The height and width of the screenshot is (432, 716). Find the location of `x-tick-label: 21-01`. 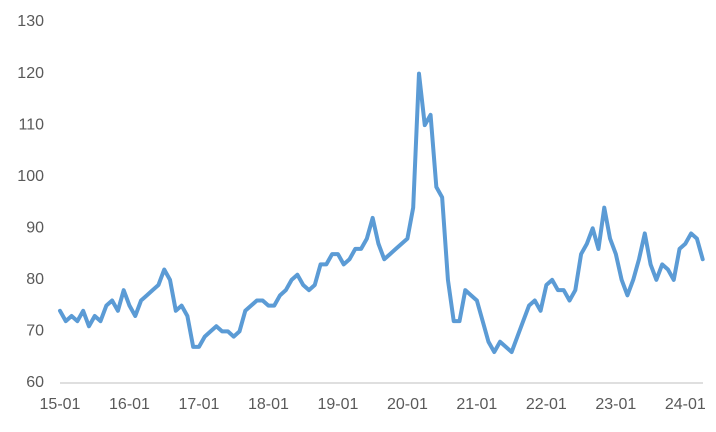

x-tick-label: 21-01 is located at coordinates (476, 404).